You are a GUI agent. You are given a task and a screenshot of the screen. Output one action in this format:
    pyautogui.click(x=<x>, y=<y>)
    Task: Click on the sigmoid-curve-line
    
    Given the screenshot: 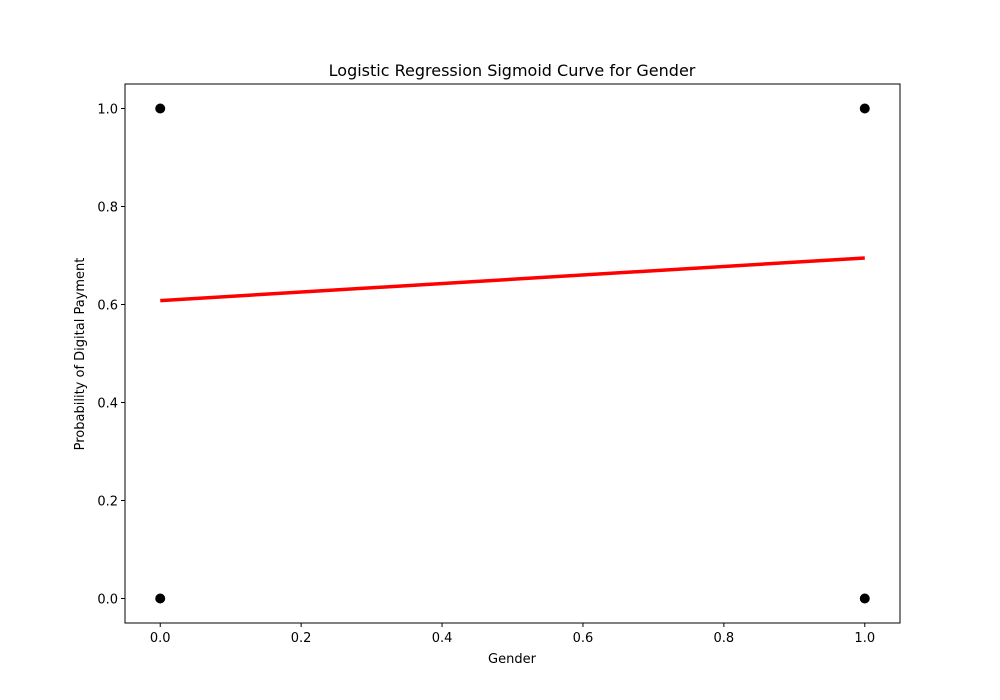 What is the action you would take?
    pyautogui.click(x=512, y=279)
    